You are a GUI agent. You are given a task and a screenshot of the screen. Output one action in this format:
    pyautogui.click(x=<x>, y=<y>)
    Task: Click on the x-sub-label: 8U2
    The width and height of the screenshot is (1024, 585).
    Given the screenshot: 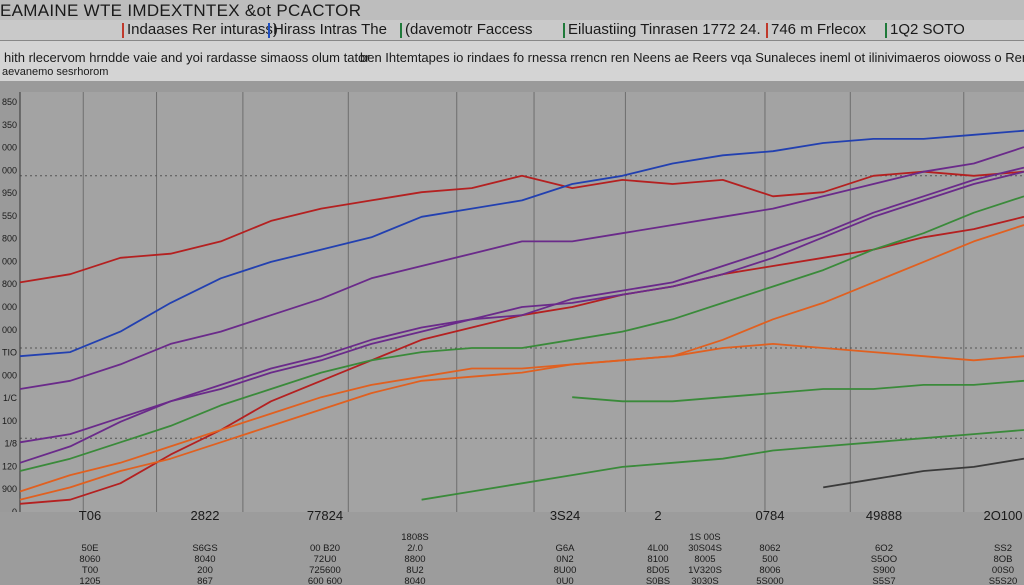 What is the action you would take?
    pyautogui.click(x=414, y=570)
    